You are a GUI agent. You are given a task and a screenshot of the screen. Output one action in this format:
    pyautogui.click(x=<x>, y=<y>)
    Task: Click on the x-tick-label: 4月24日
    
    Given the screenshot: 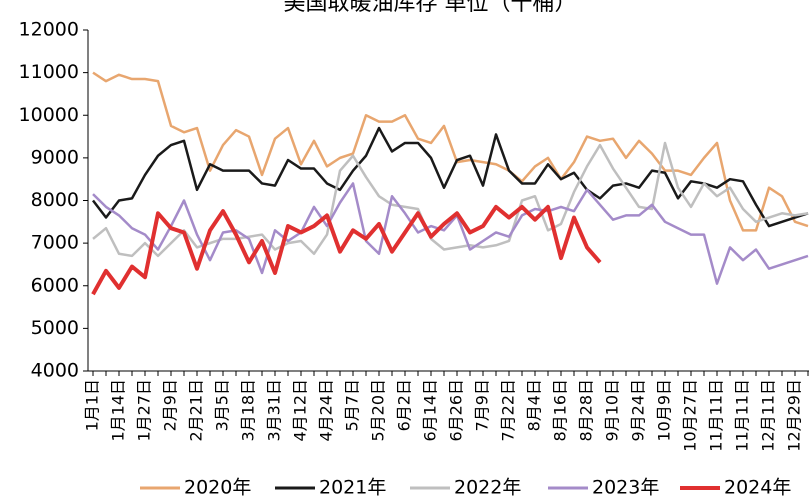 What is the action you would take?
    pyautogui.click(x=326, y=410)
    